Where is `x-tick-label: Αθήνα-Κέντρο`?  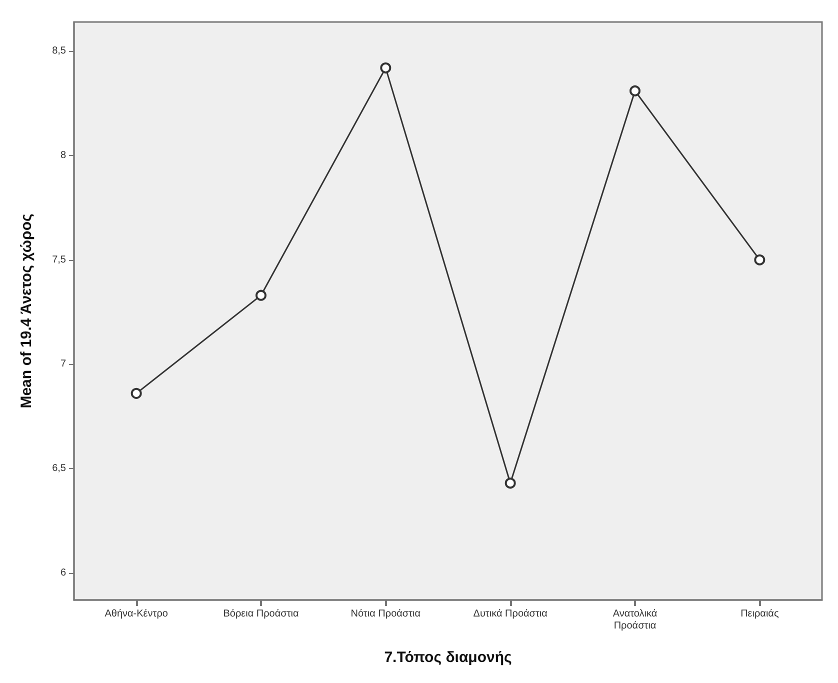
x-tick-label: Αθήνα-Κέντρο is located at coordinates (136, 614).